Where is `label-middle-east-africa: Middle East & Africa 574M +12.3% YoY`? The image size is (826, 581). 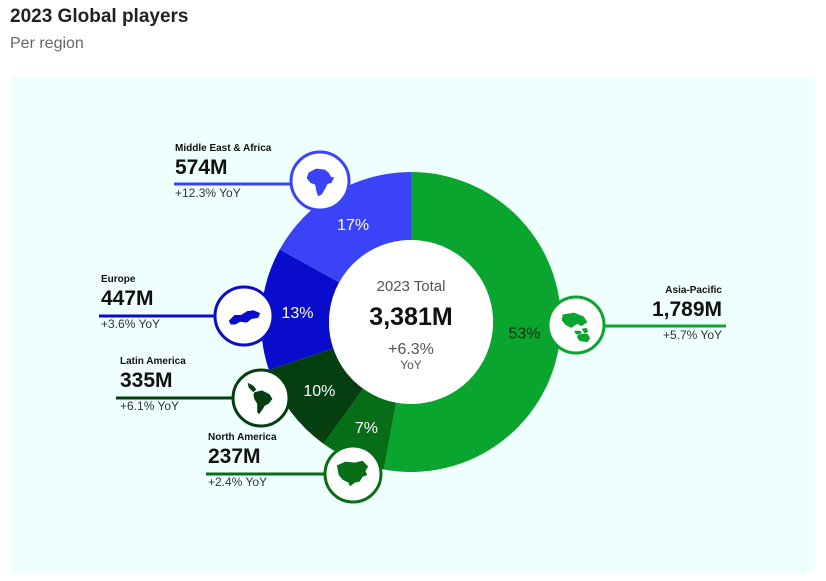 label-middle-east-africa: Middle East & Africa 574M +12.3% YoY is located at coordinates (223, 171).